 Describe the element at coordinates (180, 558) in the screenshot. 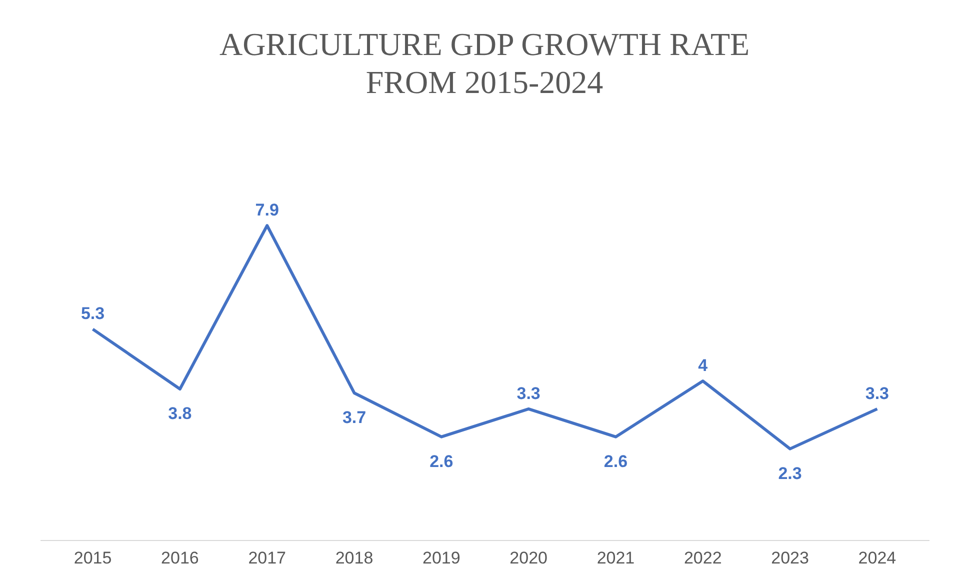

I see `x-tick-label: 2016` at that location.